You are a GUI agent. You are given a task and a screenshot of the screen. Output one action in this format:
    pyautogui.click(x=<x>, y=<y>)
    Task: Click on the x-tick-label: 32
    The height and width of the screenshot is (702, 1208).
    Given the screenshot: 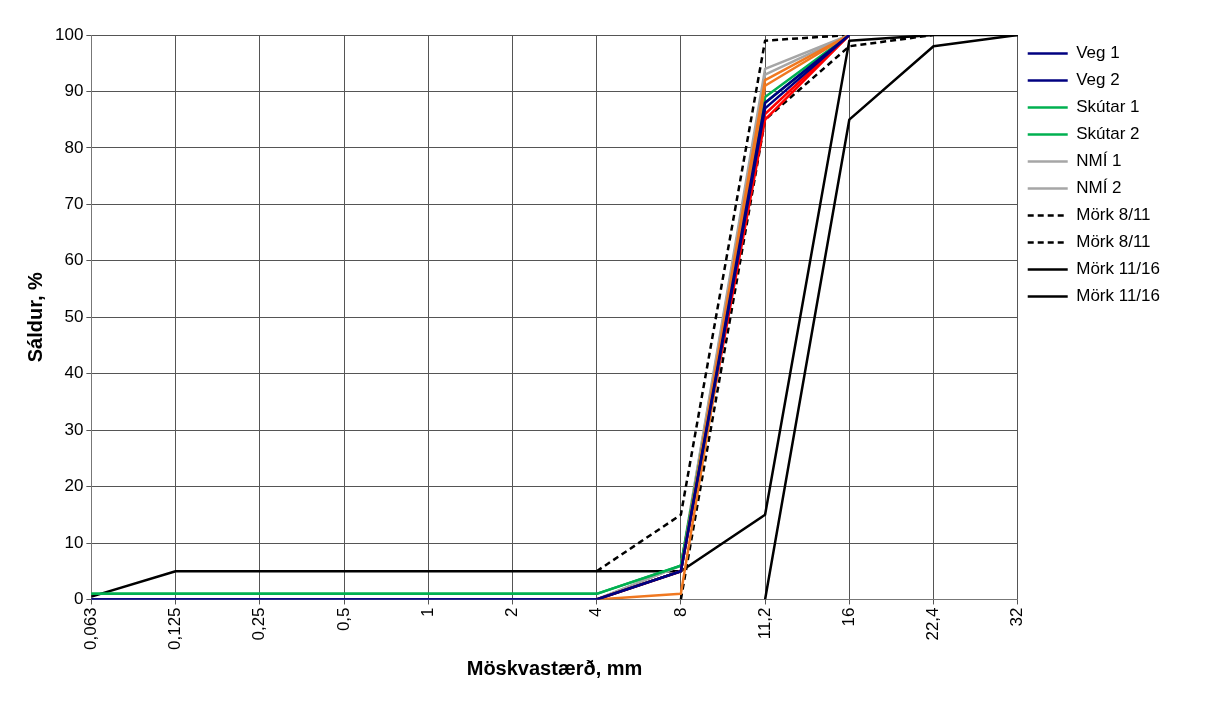 What is the action you would take?
    pyautogui.click(x=1017, y=617)
    